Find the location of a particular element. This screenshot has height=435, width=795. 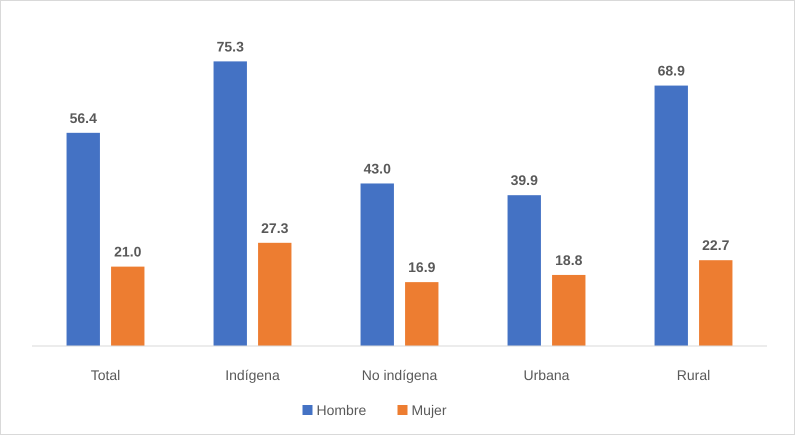

legend-label: Hombre is located at coordinates (341, 410).